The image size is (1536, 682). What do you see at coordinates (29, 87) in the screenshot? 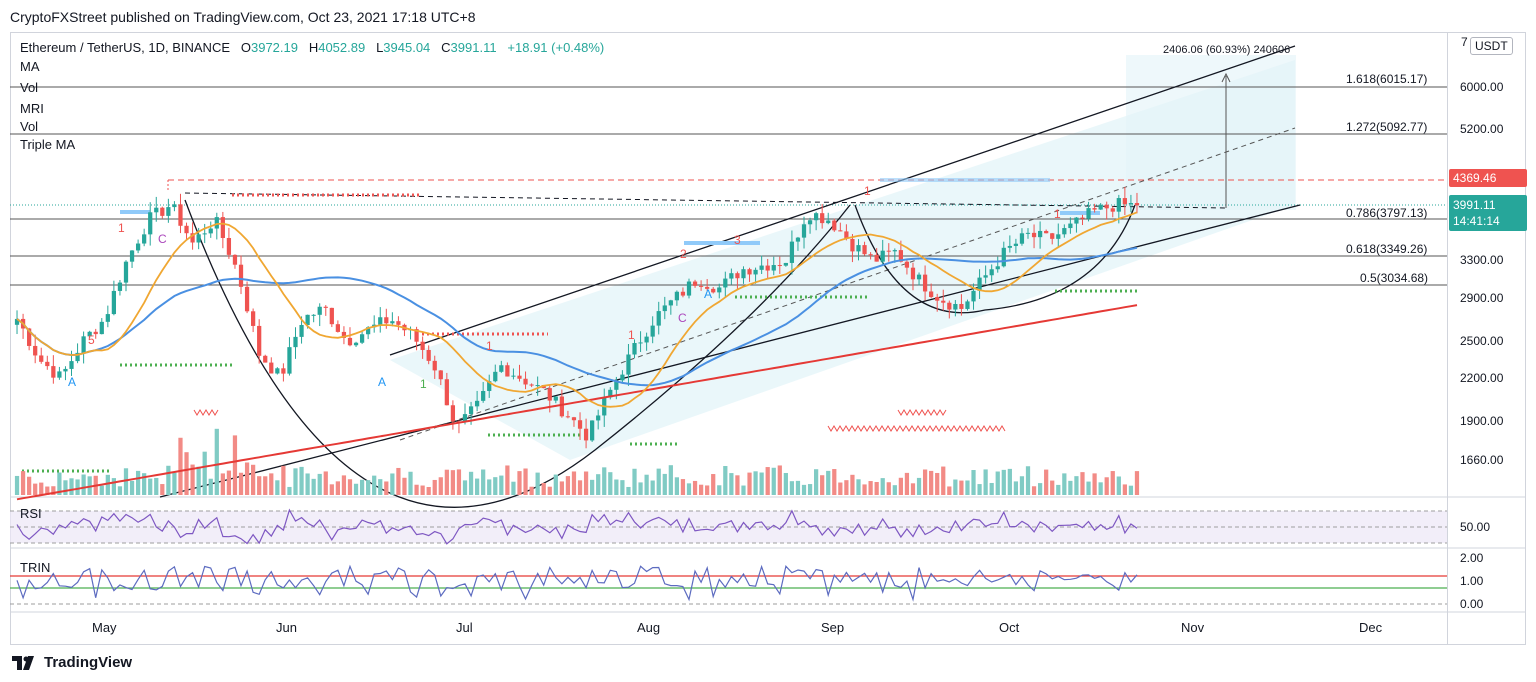
I see `indicator-vol: Vol` at bounding box center [29, 87].